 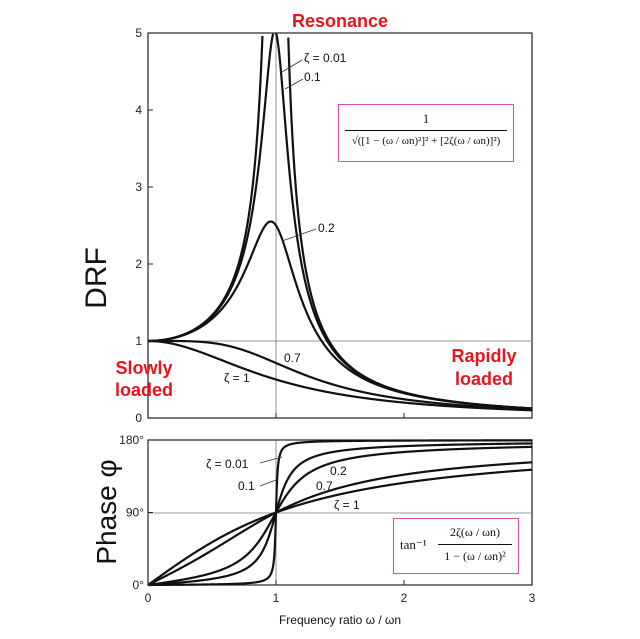 I want to click on drf-label-zeta-1: ζ = 1, so click(x=237, y=378).